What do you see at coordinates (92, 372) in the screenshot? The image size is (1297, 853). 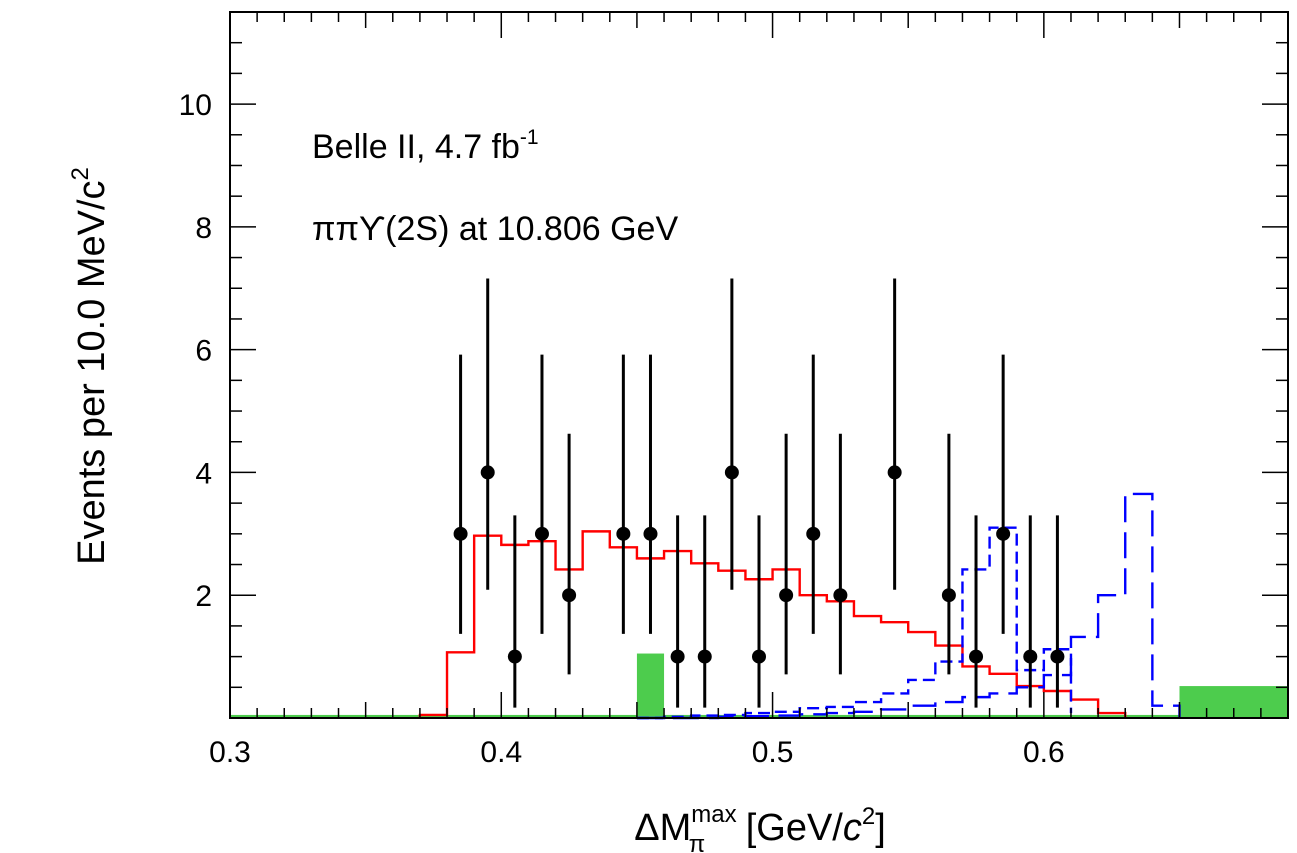 I see `y-axis-label-main: Events per 10.0 MeV/c` at bounding box center [92, 372].